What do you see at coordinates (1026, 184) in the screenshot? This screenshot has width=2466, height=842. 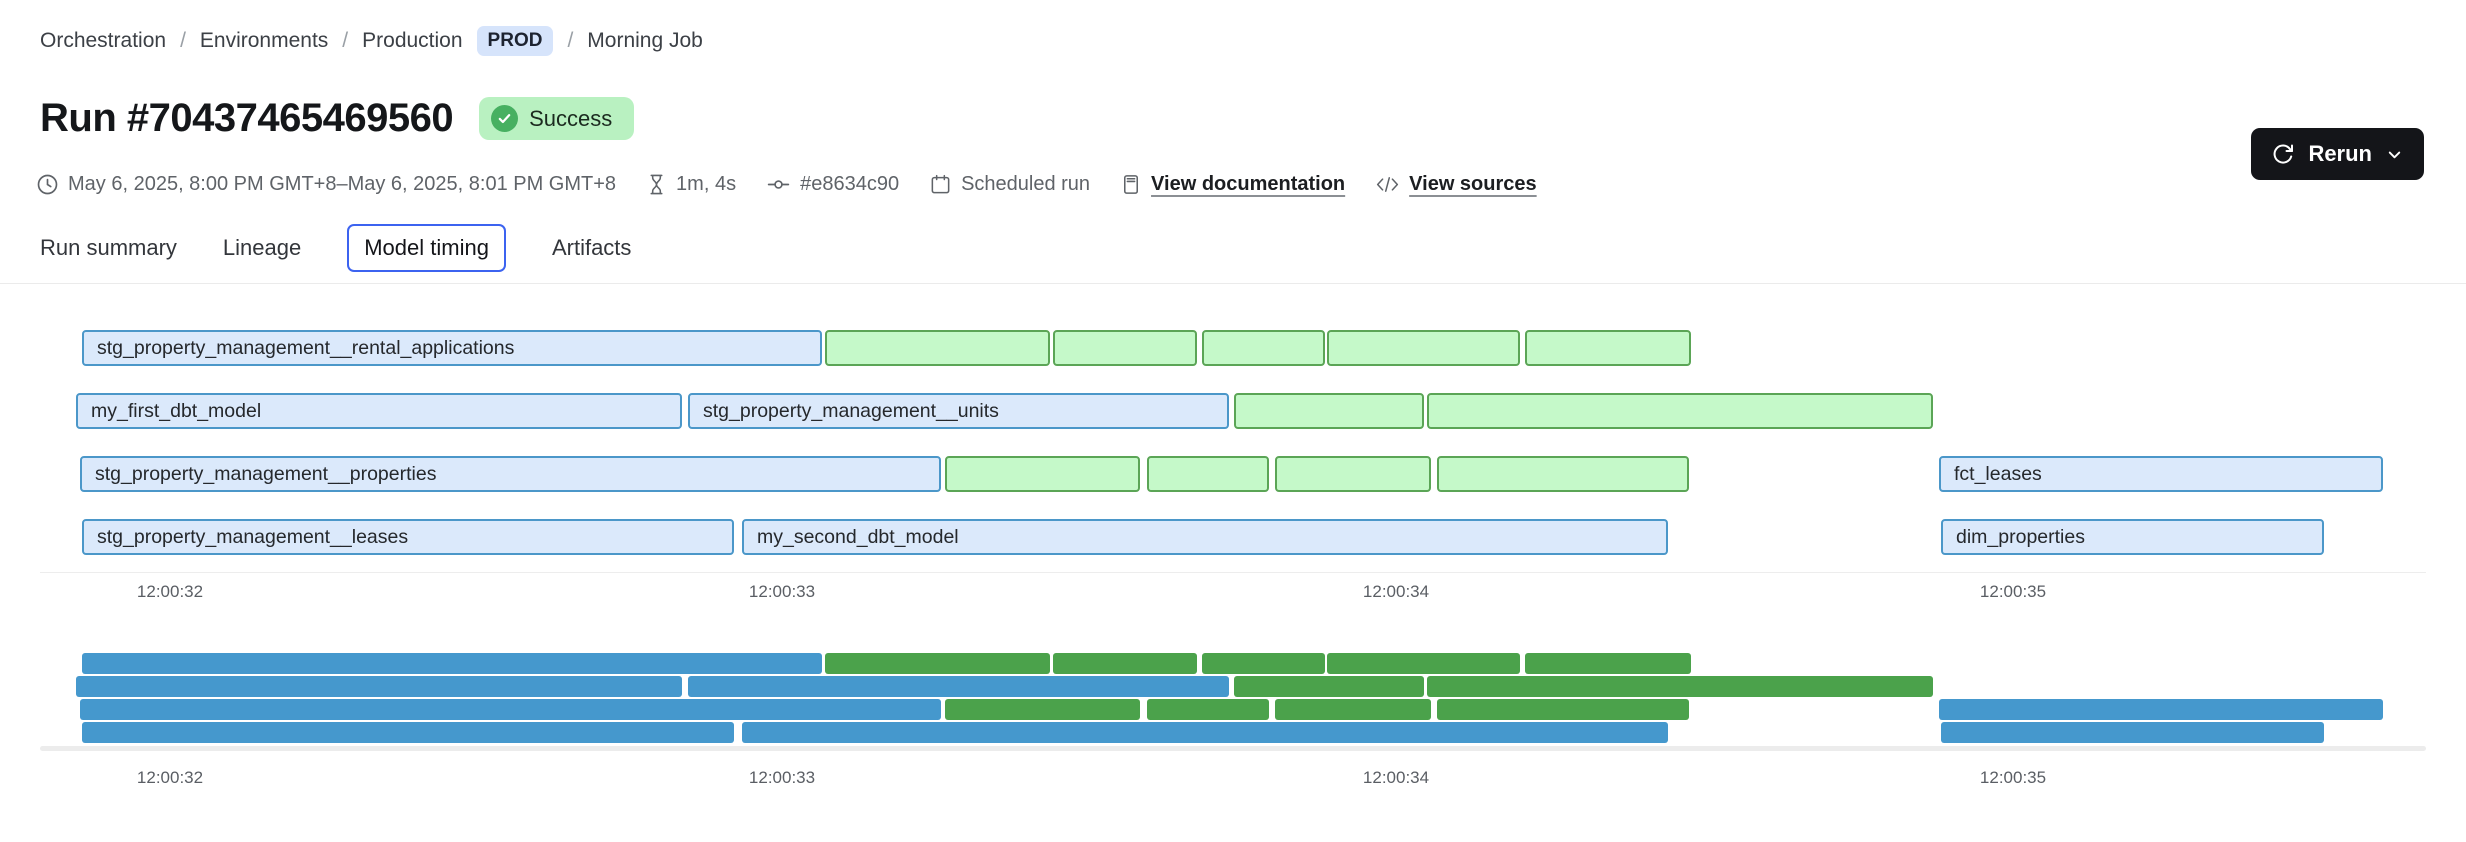 I see `run-trigger-text: Scheduled run` at bounding box center [1026, 184].